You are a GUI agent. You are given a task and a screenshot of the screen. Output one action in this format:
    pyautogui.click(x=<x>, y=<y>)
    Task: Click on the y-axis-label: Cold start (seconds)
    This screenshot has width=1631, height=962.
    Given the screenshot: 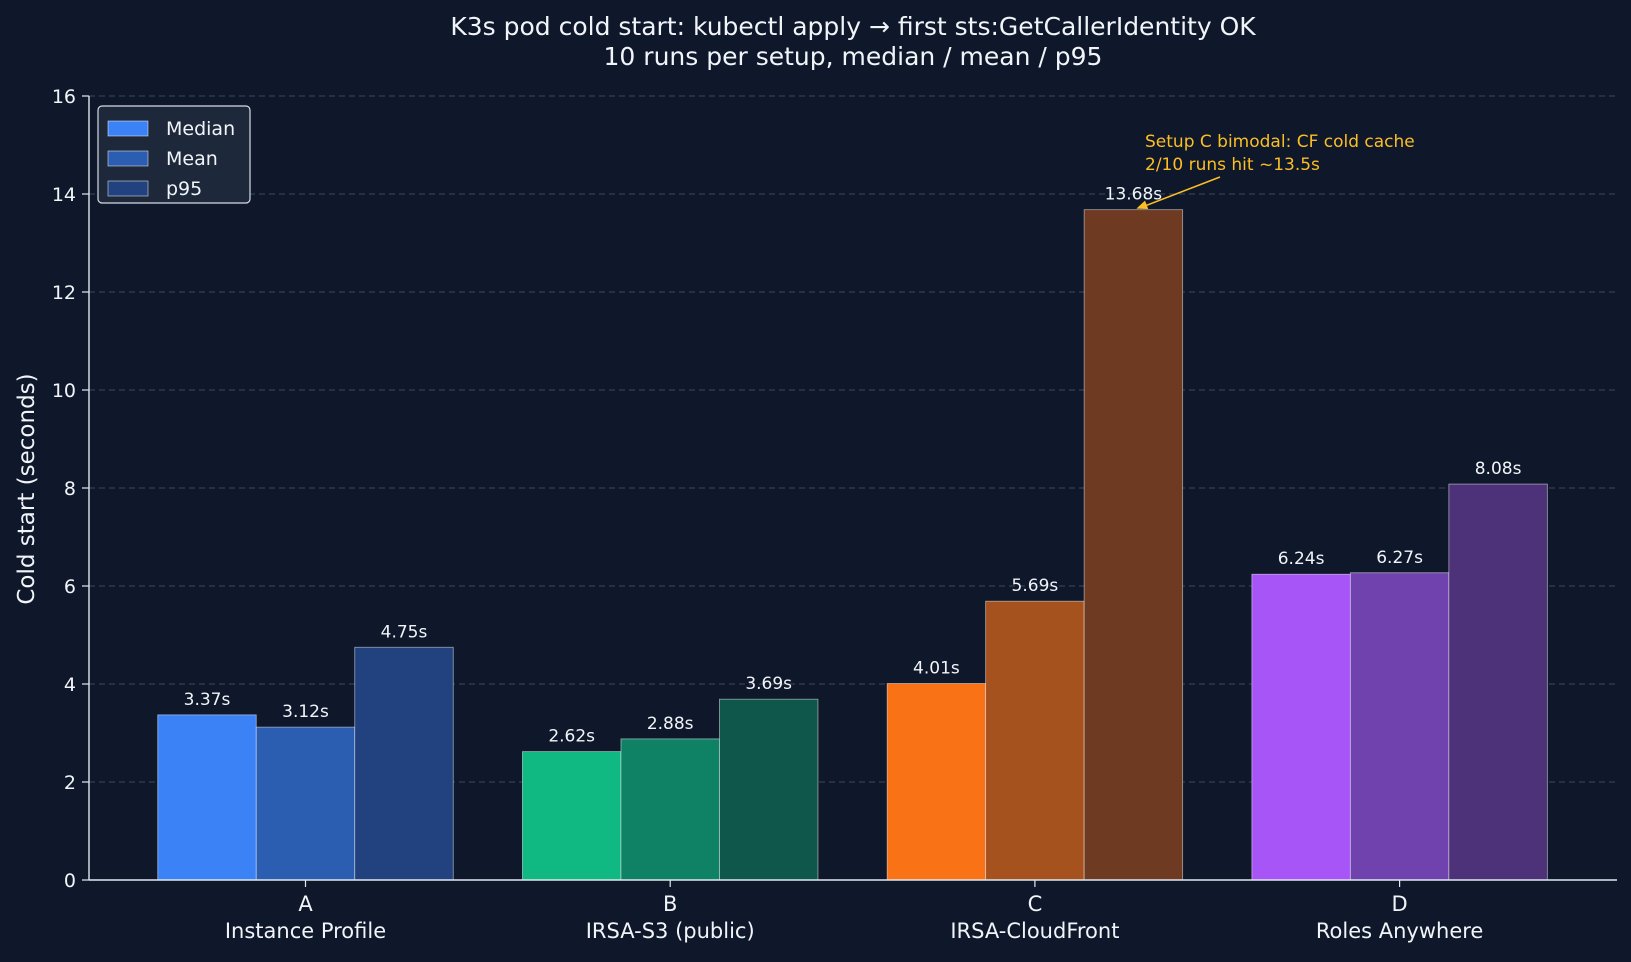 What is the action you would take?
    pyautogui.click(x=27, y=488)
    